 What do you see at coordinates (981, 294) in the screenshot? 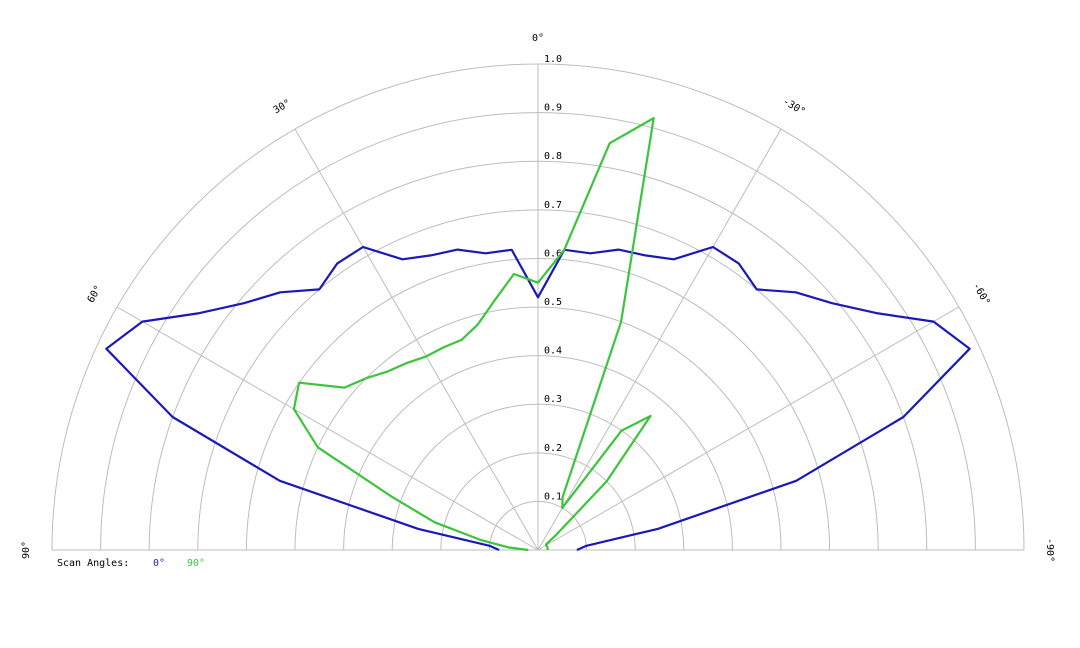
I see `theta-tick-label: -60°` at bounding box center [981, 294].